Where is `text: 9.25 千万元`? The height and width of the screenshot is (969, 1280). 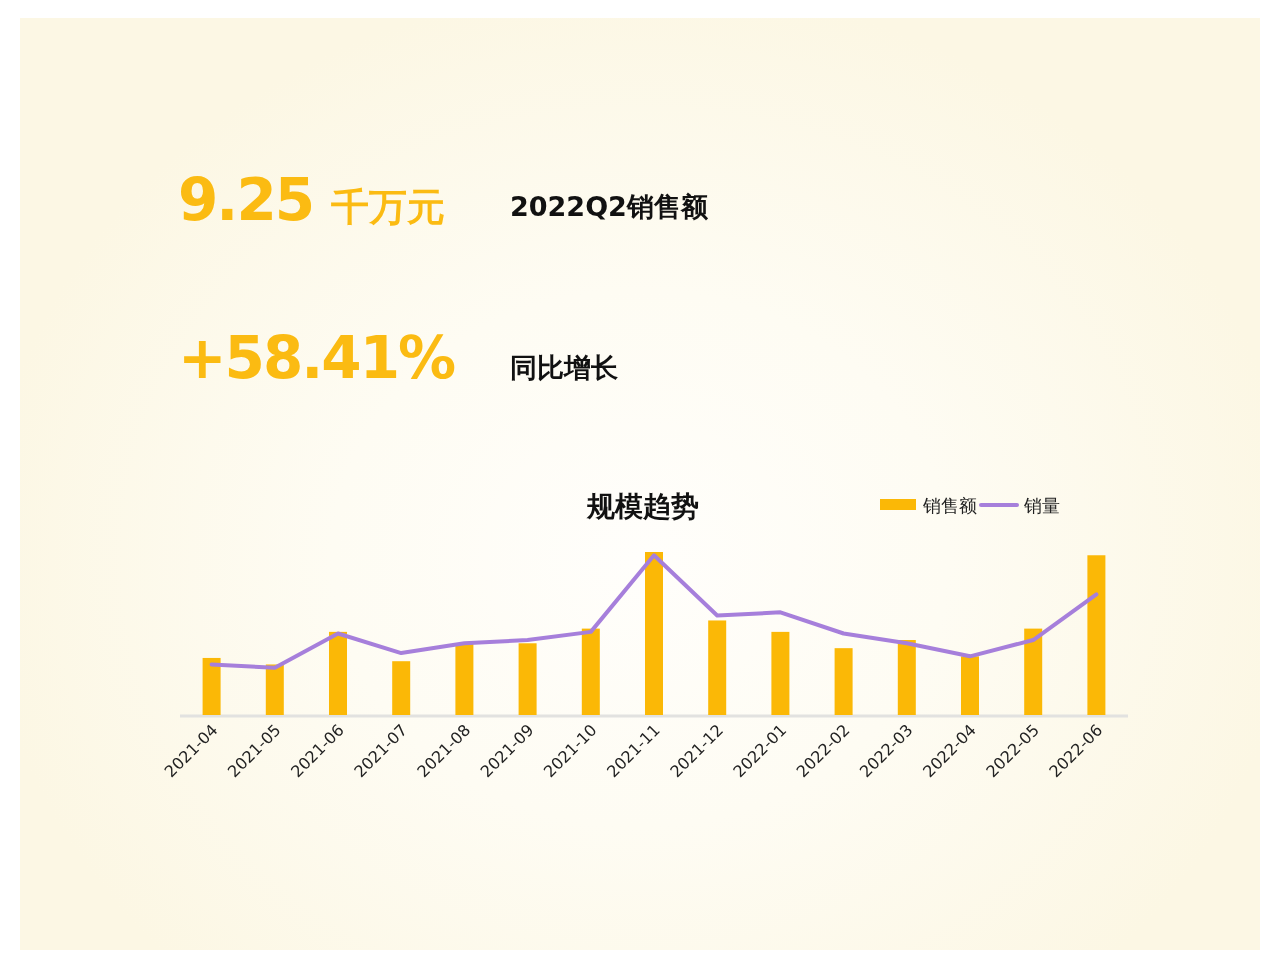
text: 9.25 千万元 is located at coordinates (312, 200).